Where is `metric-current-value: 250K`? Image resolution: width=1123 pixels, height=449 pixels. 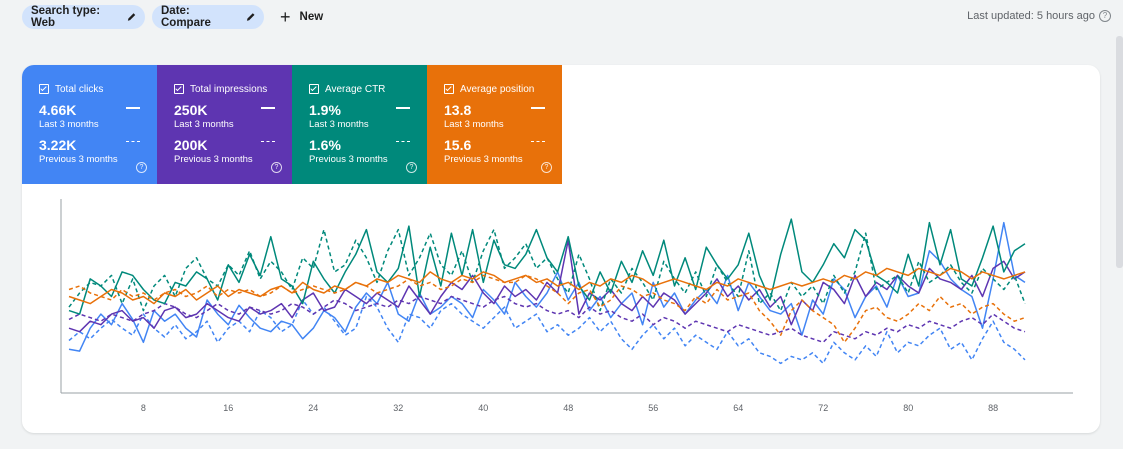
metric-current-value: 250K is located at coordinates (191, 110).